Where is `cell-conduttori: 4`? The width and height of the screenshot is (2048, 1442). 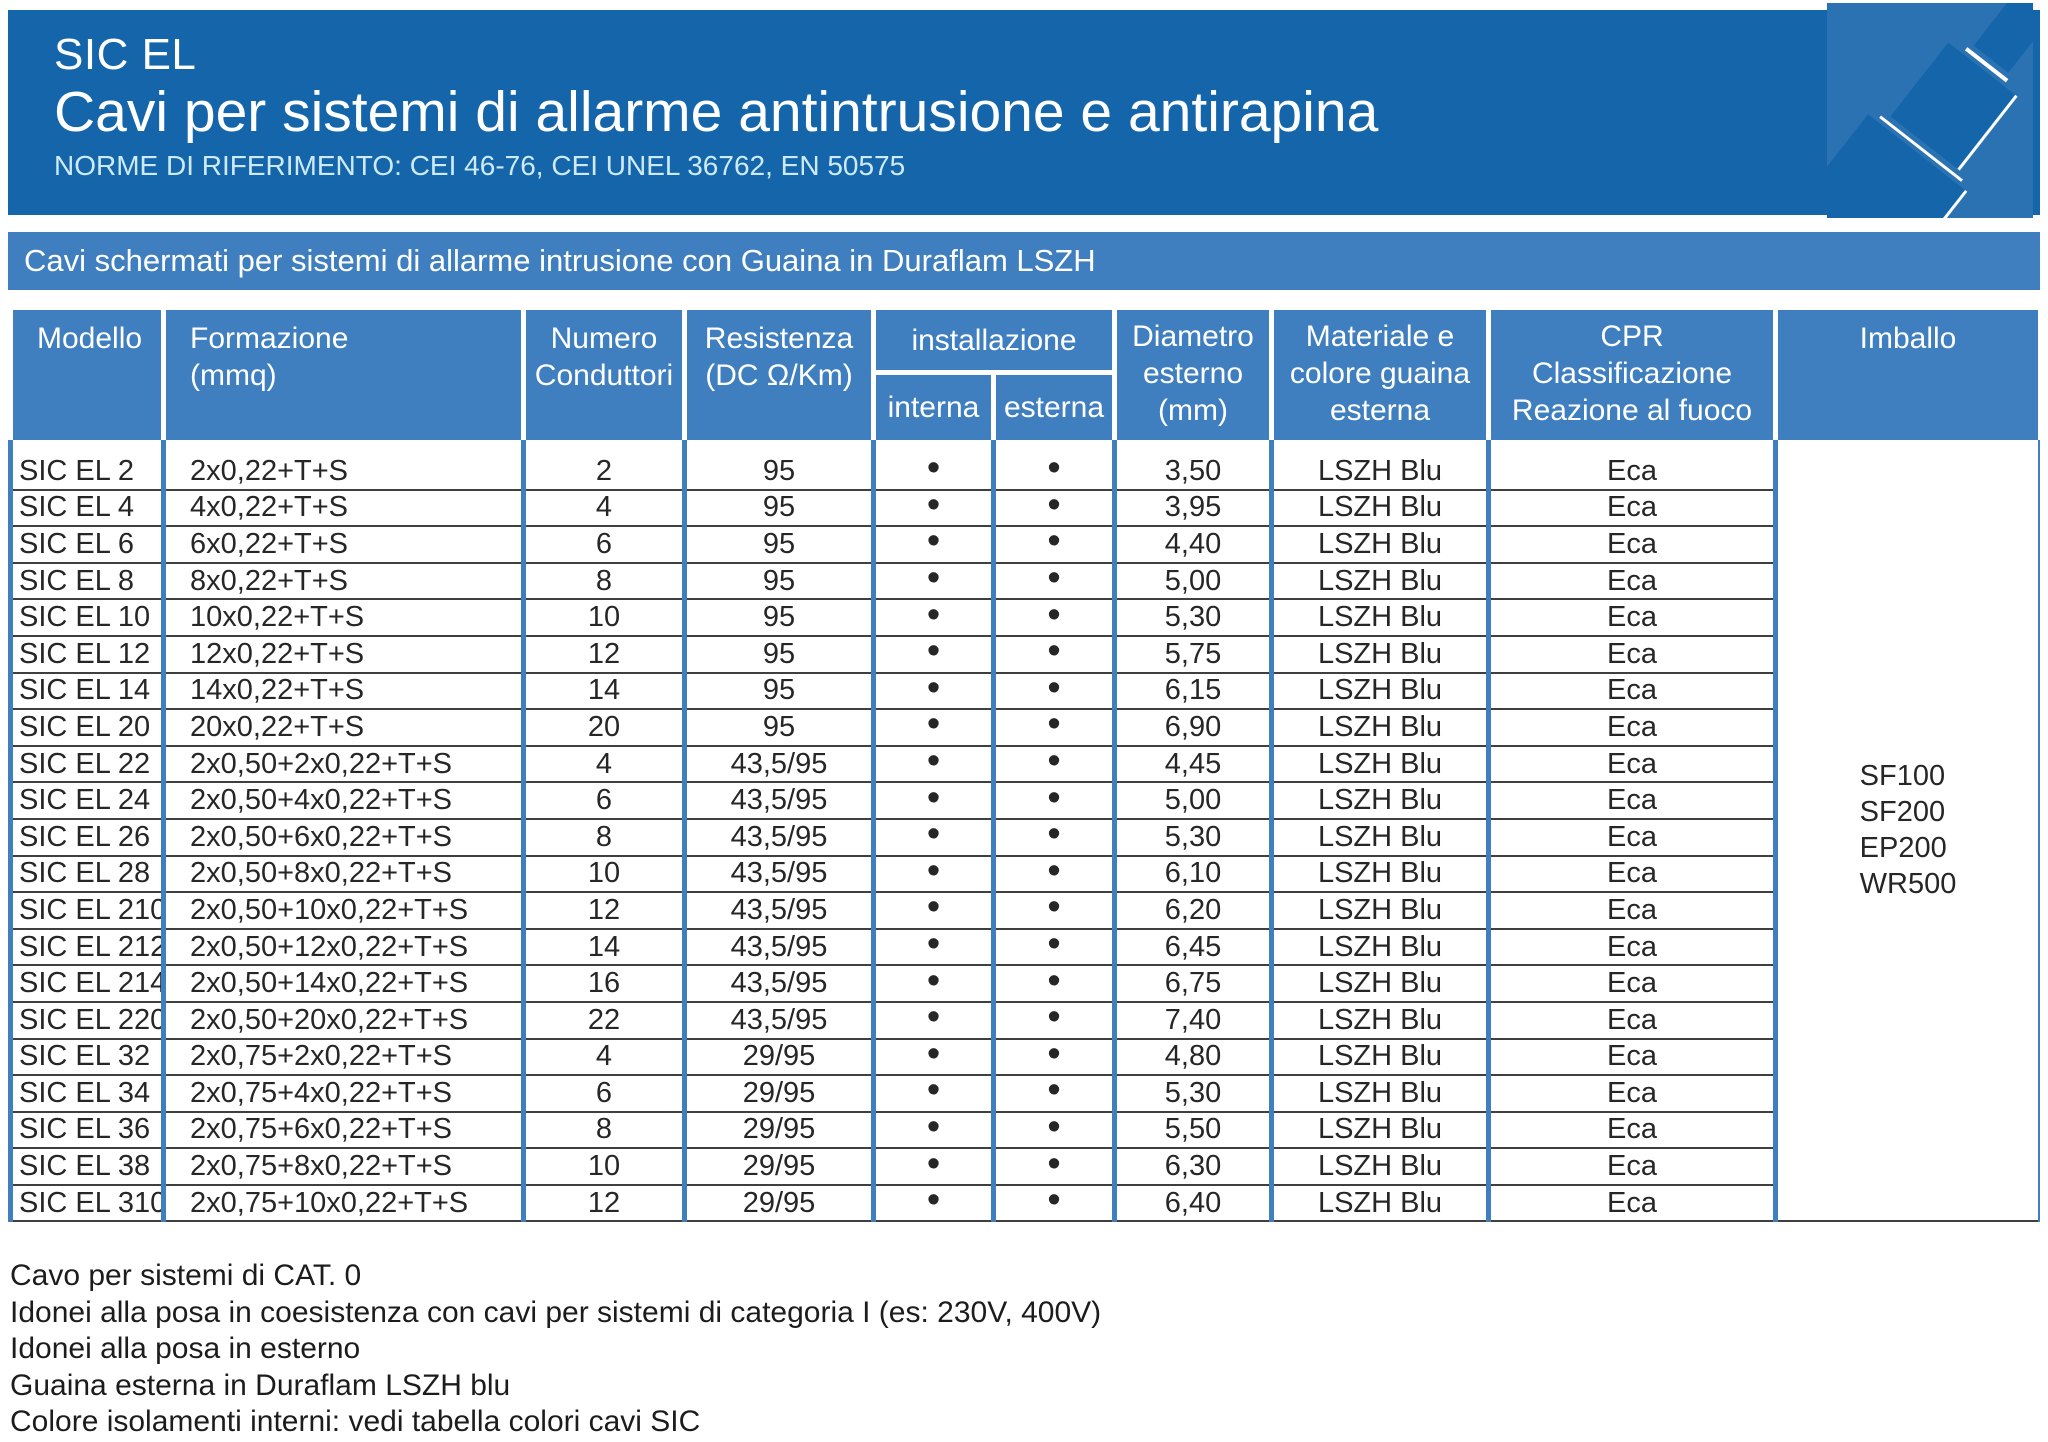
cell-conduttori: 4 is located at coordinates (604, 1058).